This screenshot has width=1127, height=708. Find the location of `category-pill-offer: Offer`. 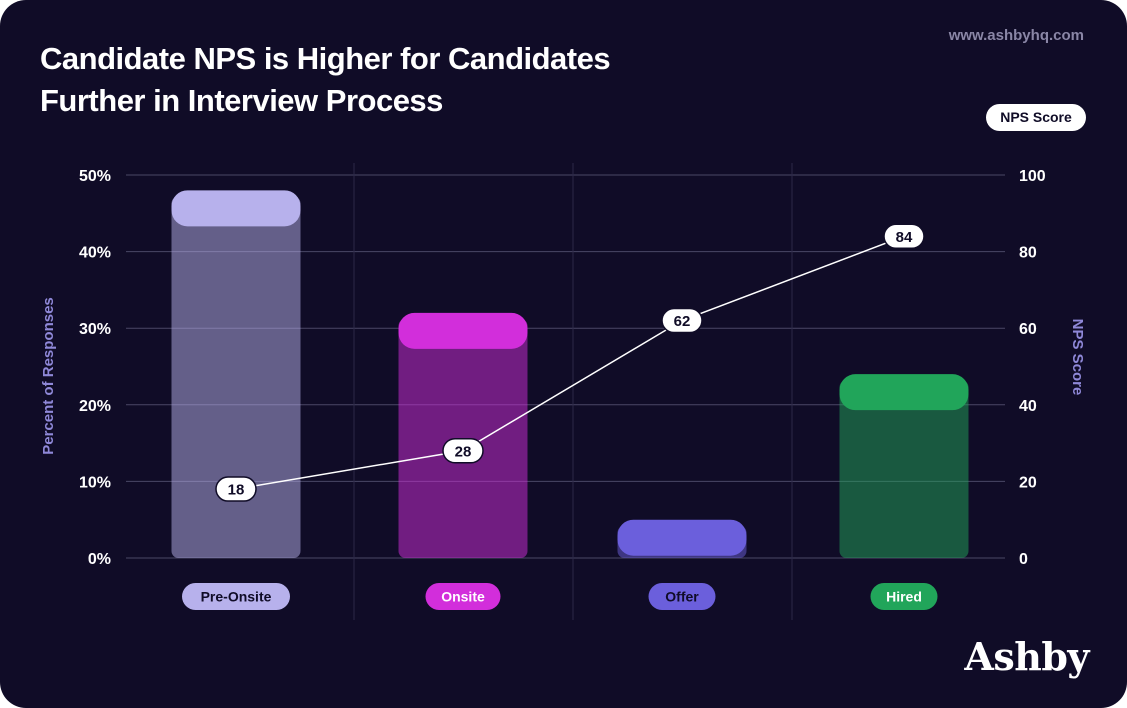

category-pill-offer: Offer is located at coordinates (682, 596).